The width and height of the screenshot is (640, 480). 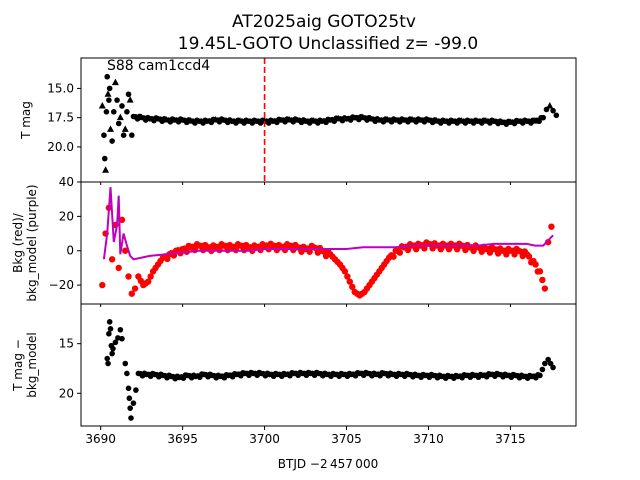 I want to click on y-tick-label: 15, so click(x=66, y=344).